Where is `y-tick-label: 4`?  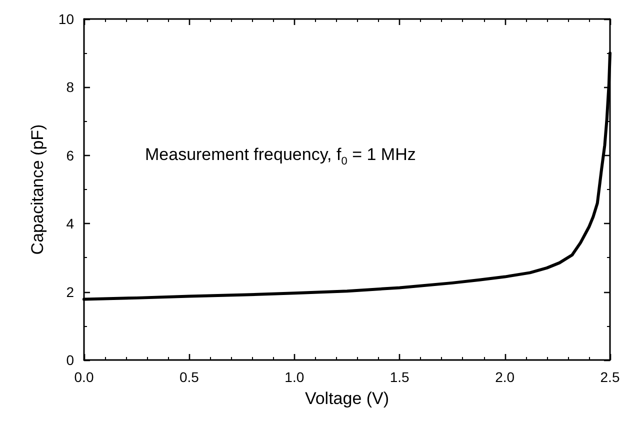 y-tick-label: 4 is located at coordinates (70, 224).